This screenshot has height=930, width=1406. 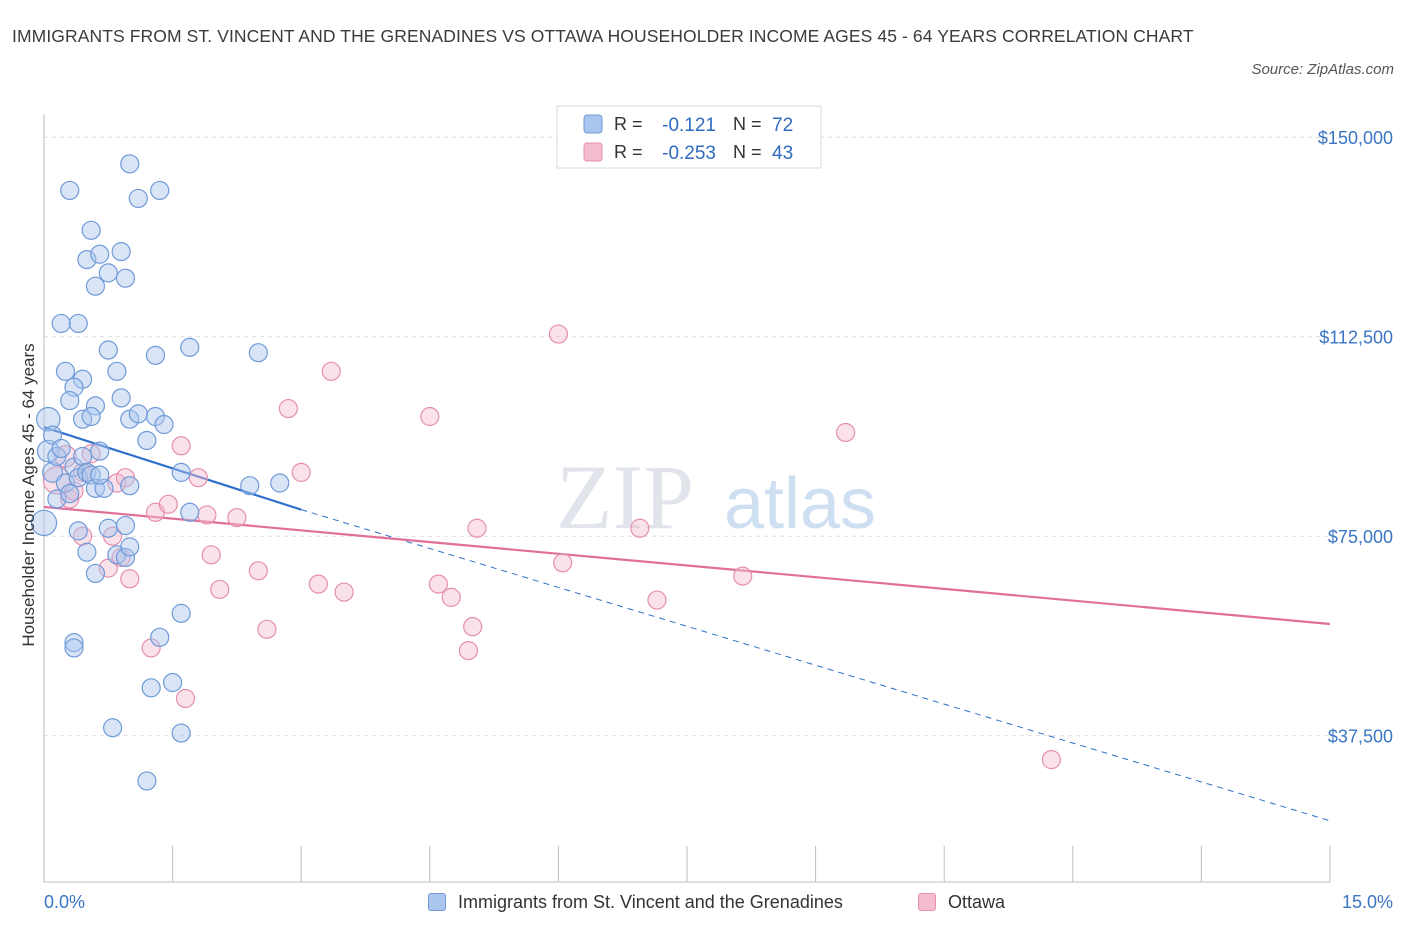 What do you see at coordinates (1322, 69) in the screenshot?
I see `source-label: Source: ZipAtlas.com` at bounding box center [1322, 69].